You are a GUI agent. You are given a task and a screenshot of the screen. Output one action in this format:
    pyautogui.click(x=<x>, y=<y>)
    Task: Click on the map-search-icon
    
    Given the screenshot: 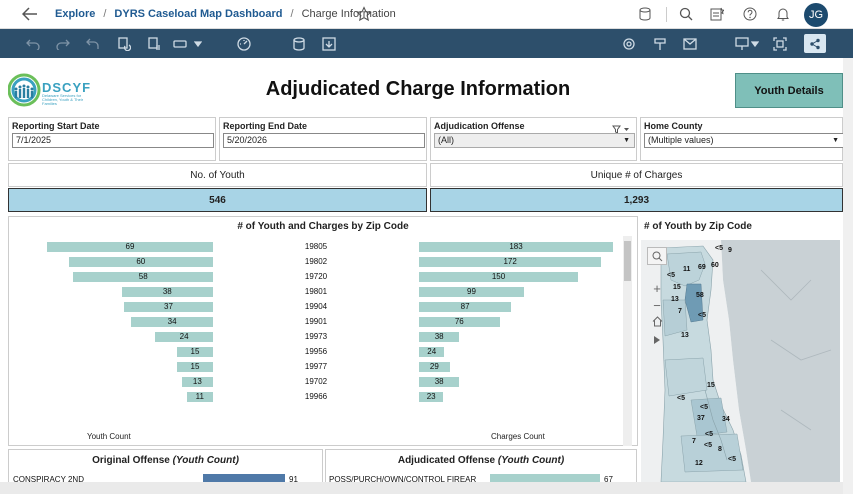 What is the action you would take?
    pyautogui.click(x=657, y=256)
    